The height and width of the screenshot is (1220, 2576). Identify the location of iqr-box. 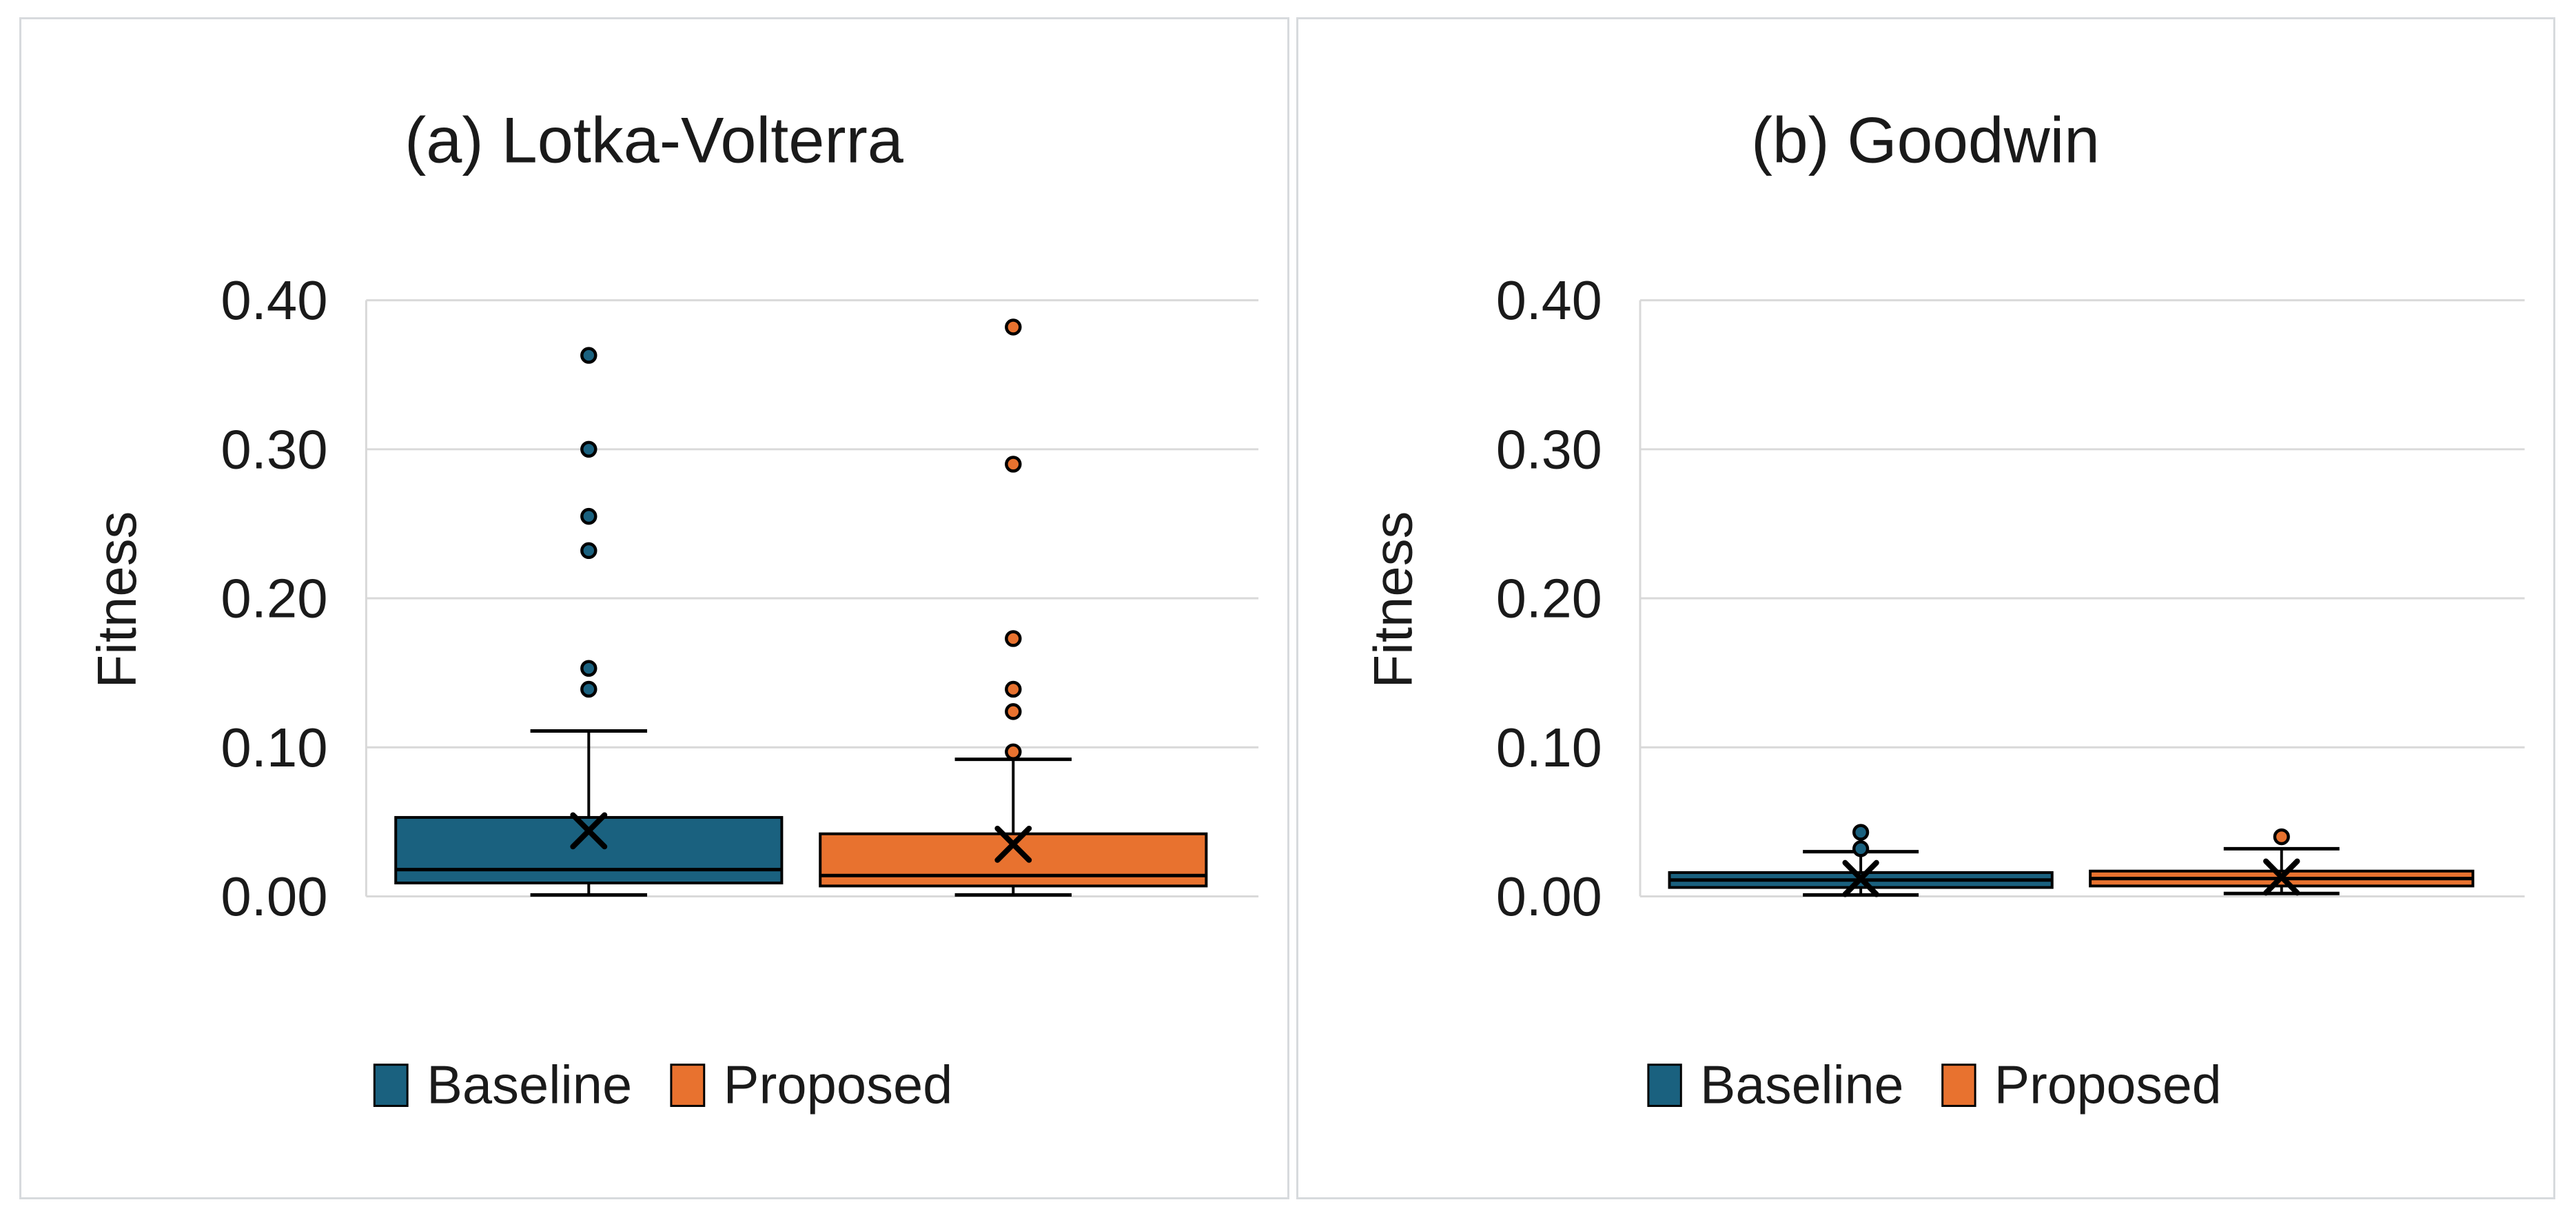
(1013, 860).